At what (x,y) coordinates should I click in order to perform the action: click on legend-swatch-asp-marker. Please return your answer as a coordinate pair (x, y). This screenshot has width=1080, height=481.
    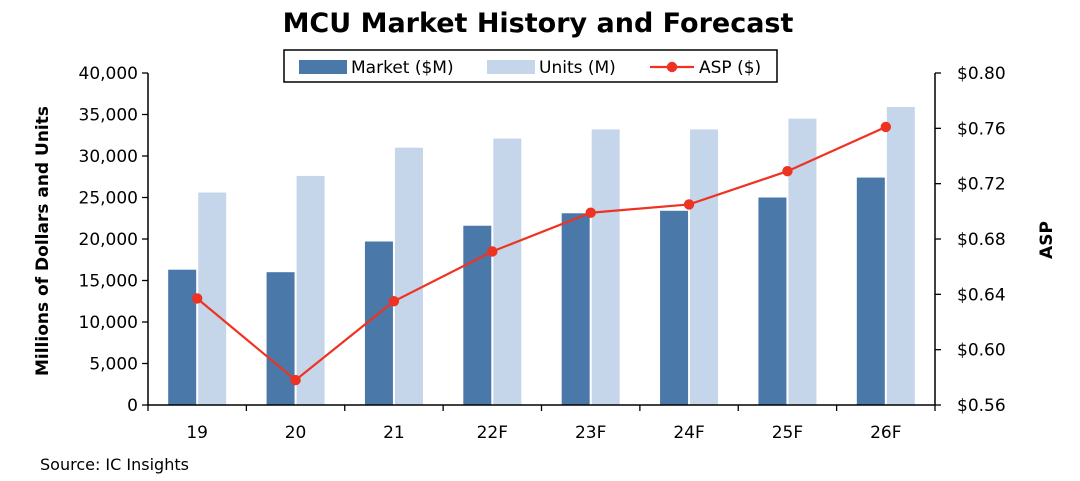
    Looking at the image, I should click on (672, 67).